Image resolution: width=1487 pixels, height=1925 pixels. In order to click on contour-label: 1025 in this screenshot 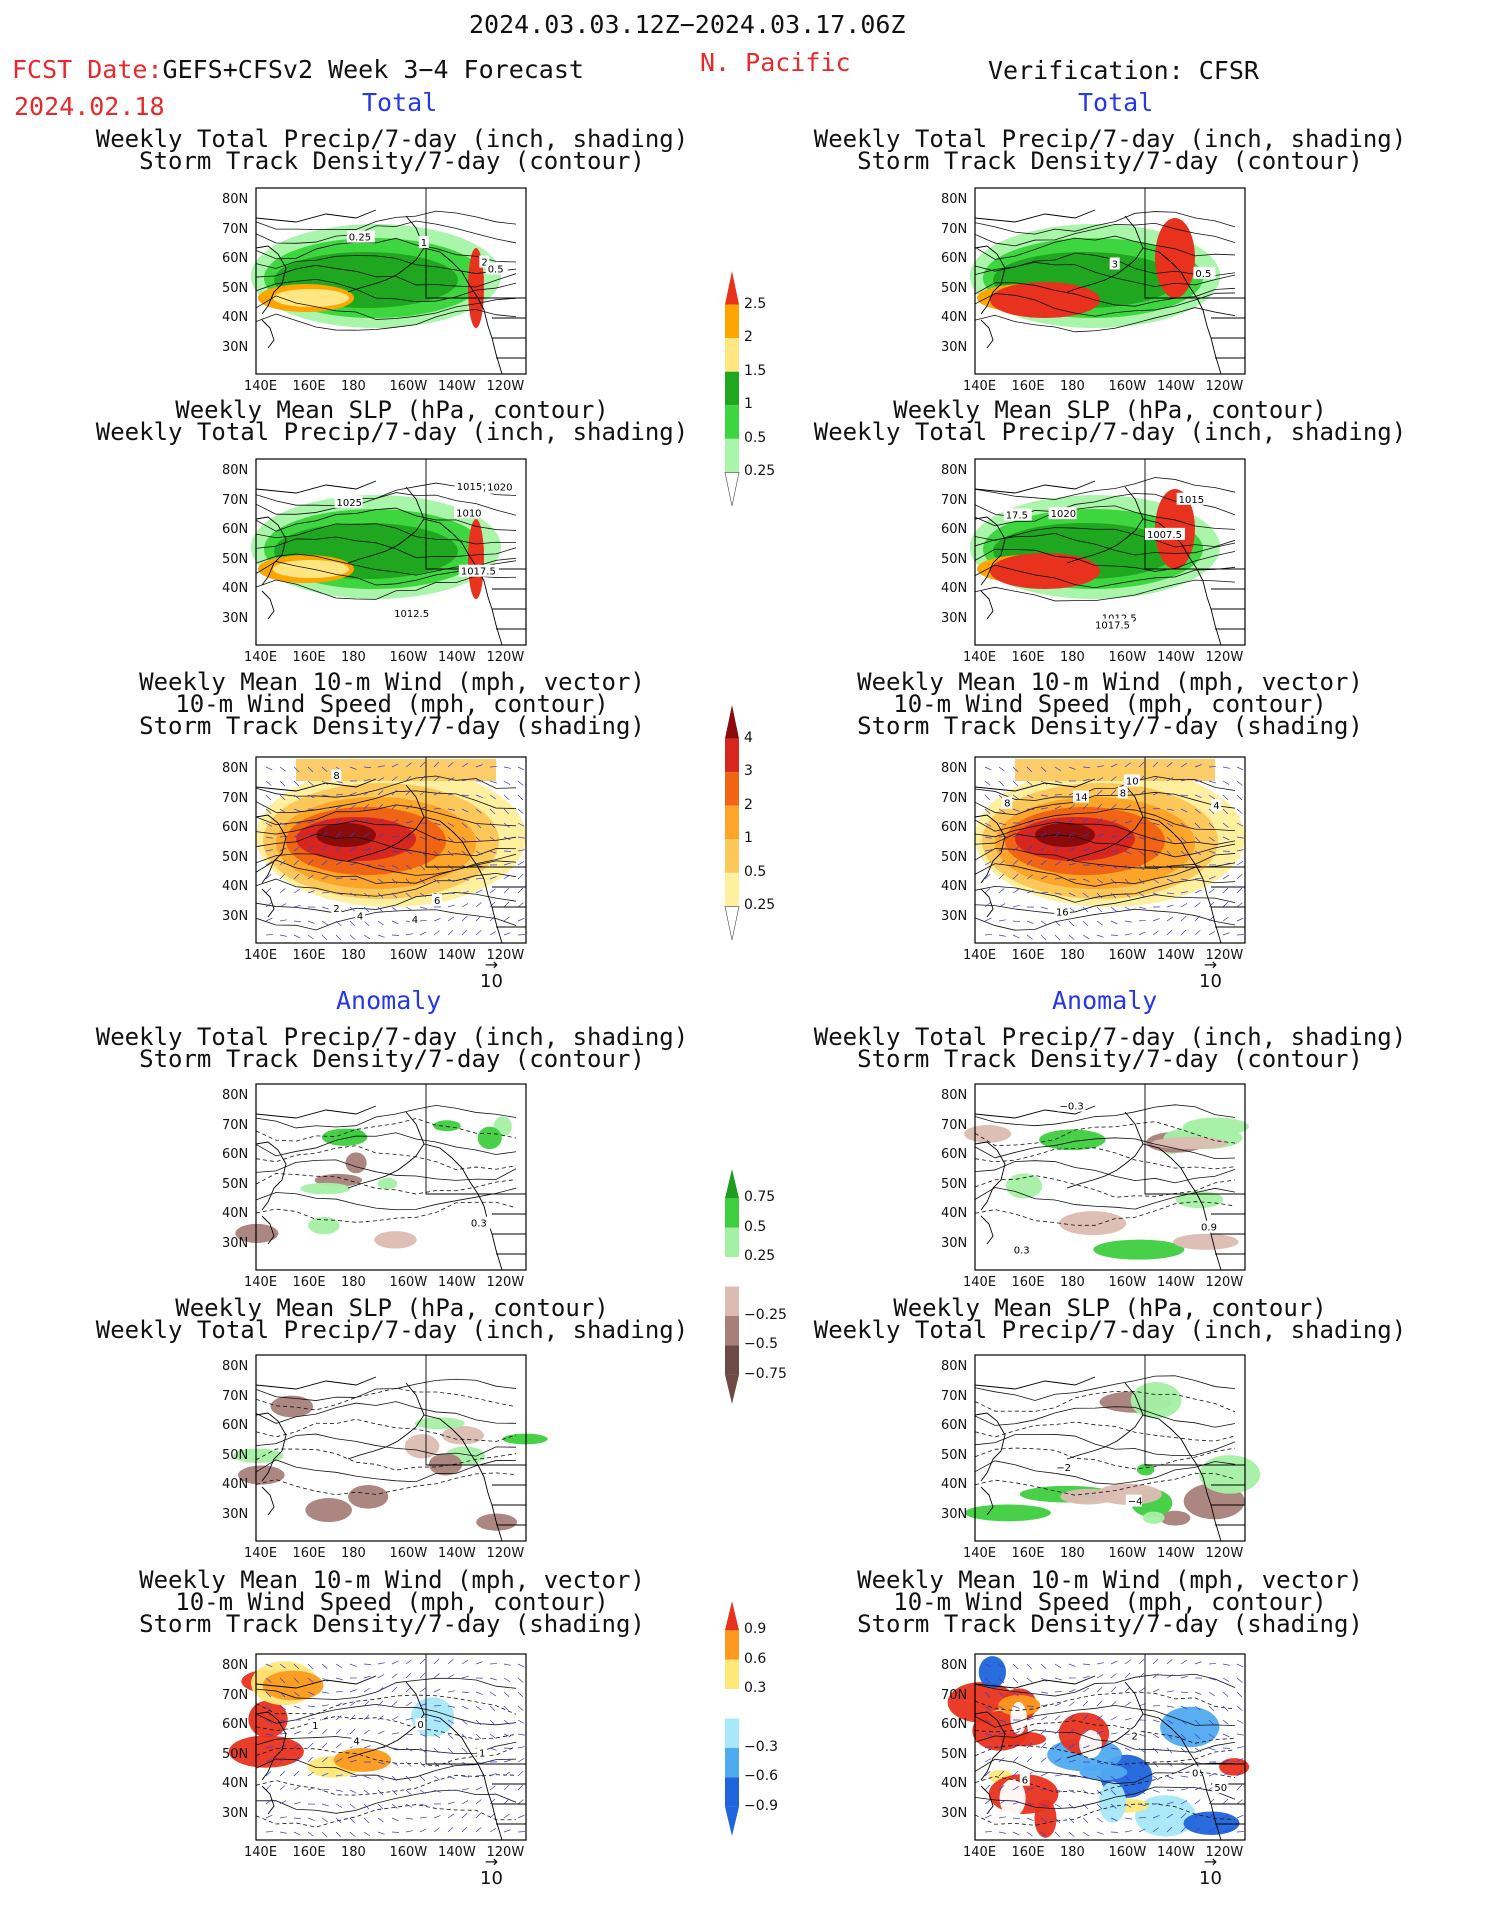, I will do `click(349, 503)`.